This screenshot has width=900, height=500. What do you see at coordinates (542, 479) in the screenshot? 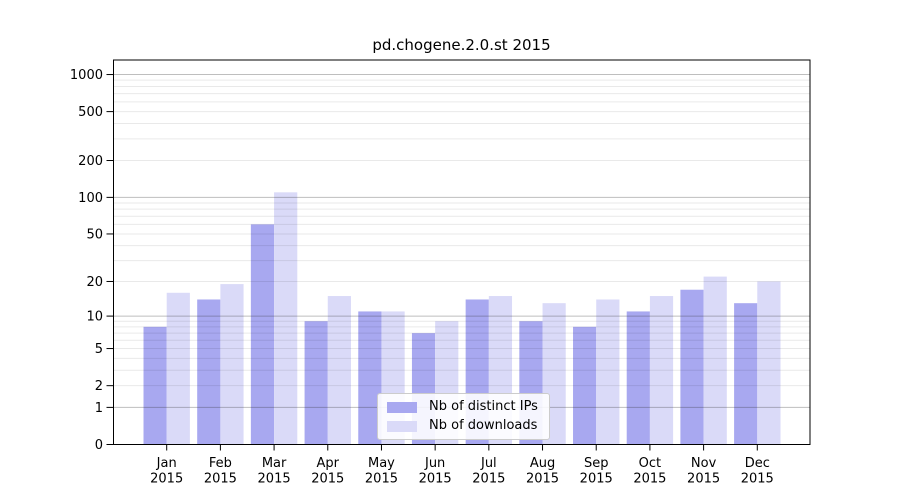
I see `x-tick-label-year-aug: 2015` at bounding box center [542, 479].